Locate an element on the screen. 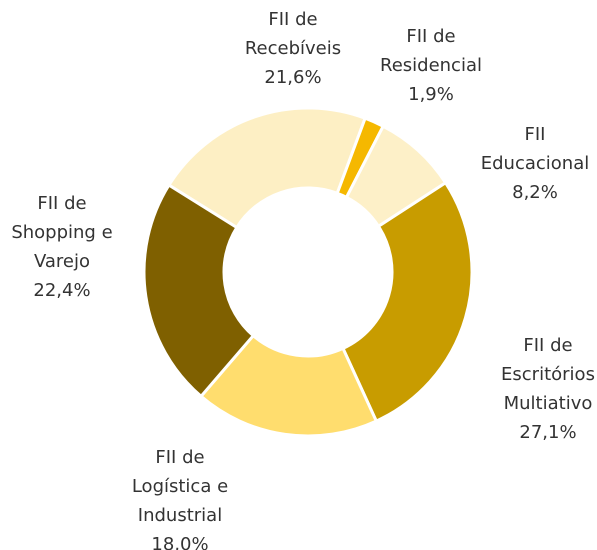  slice-label: FII de Shopping e Varejo is located at coordinates (61, 232).